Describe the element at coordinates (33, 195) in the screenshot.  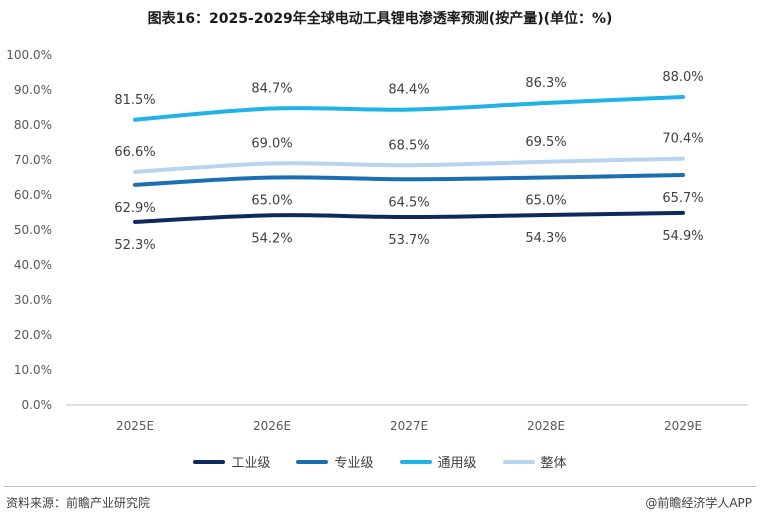
I see `y-tick-label: 60.0%` at that location.